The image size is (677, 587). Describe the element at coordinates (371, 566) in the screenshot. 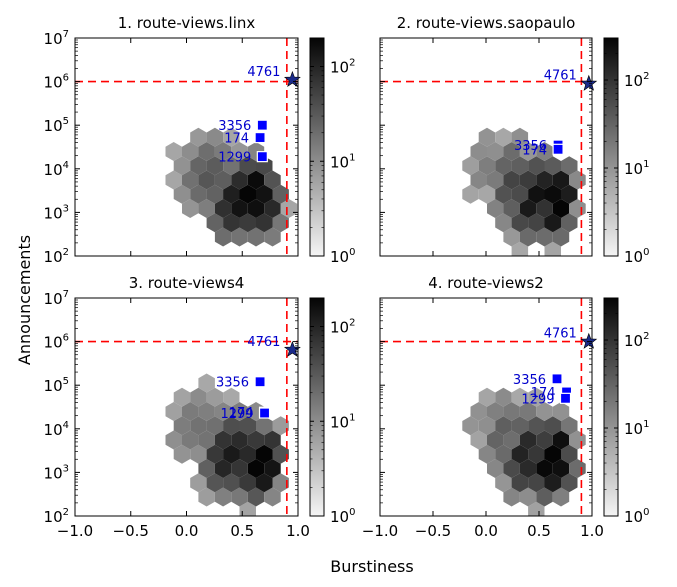

I see `x-axis-label: Burstiness` at that location.